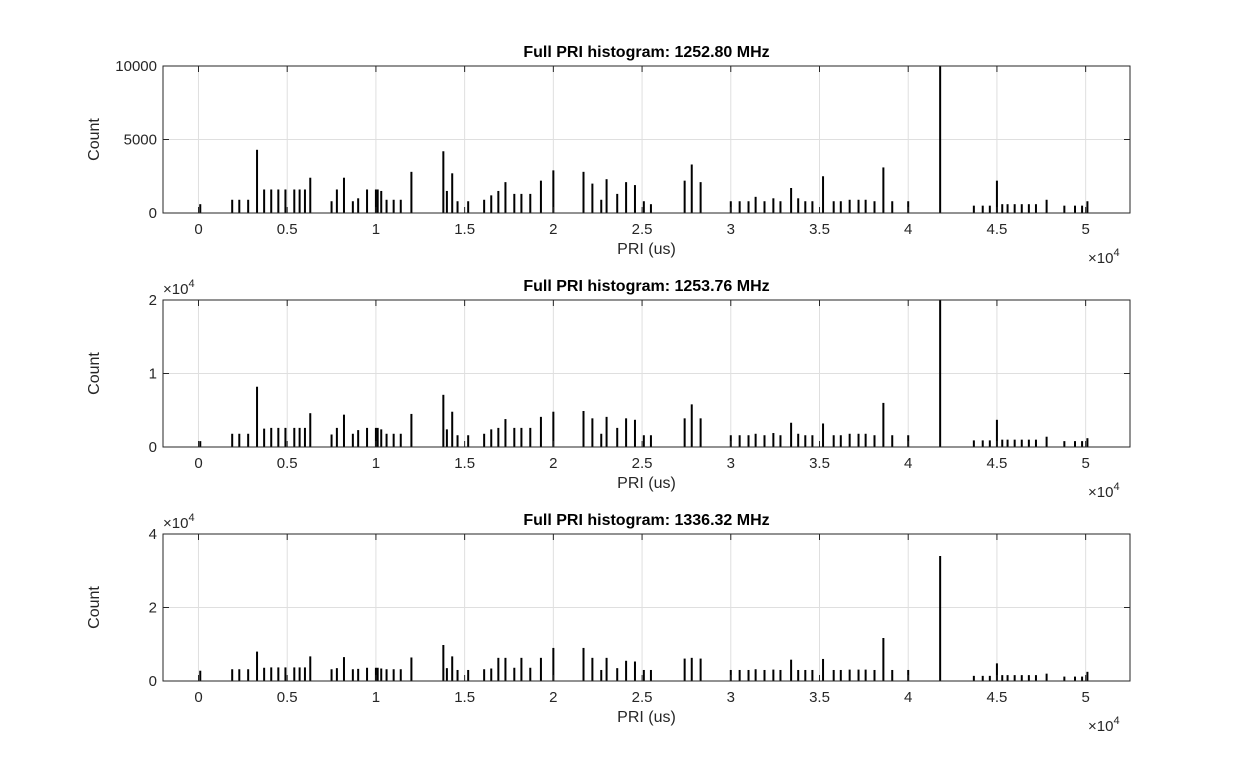 This screenshot has width=1250, height=781. Describe the element at coordinates (140, 140) in the screenshot. I see `y-tick-label: 5000` at that location.